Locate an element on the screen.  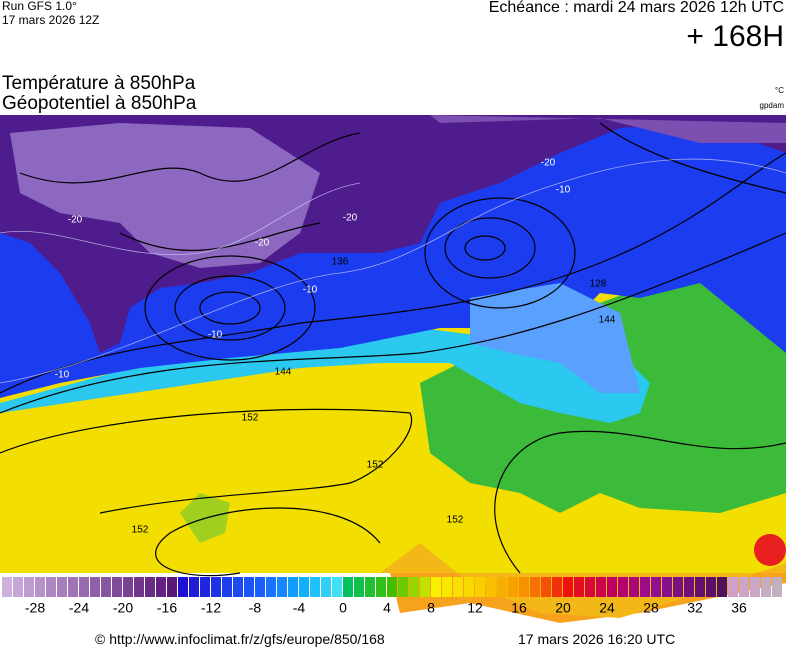
colorbar-tick-label: -12 is located at coordinates (211, 608).